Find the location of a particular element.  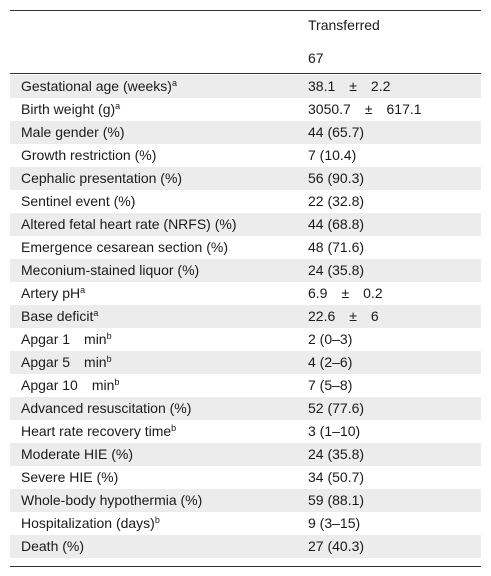

row-value: 6.9 ± 0.2 is located at coordinates (345, 293).